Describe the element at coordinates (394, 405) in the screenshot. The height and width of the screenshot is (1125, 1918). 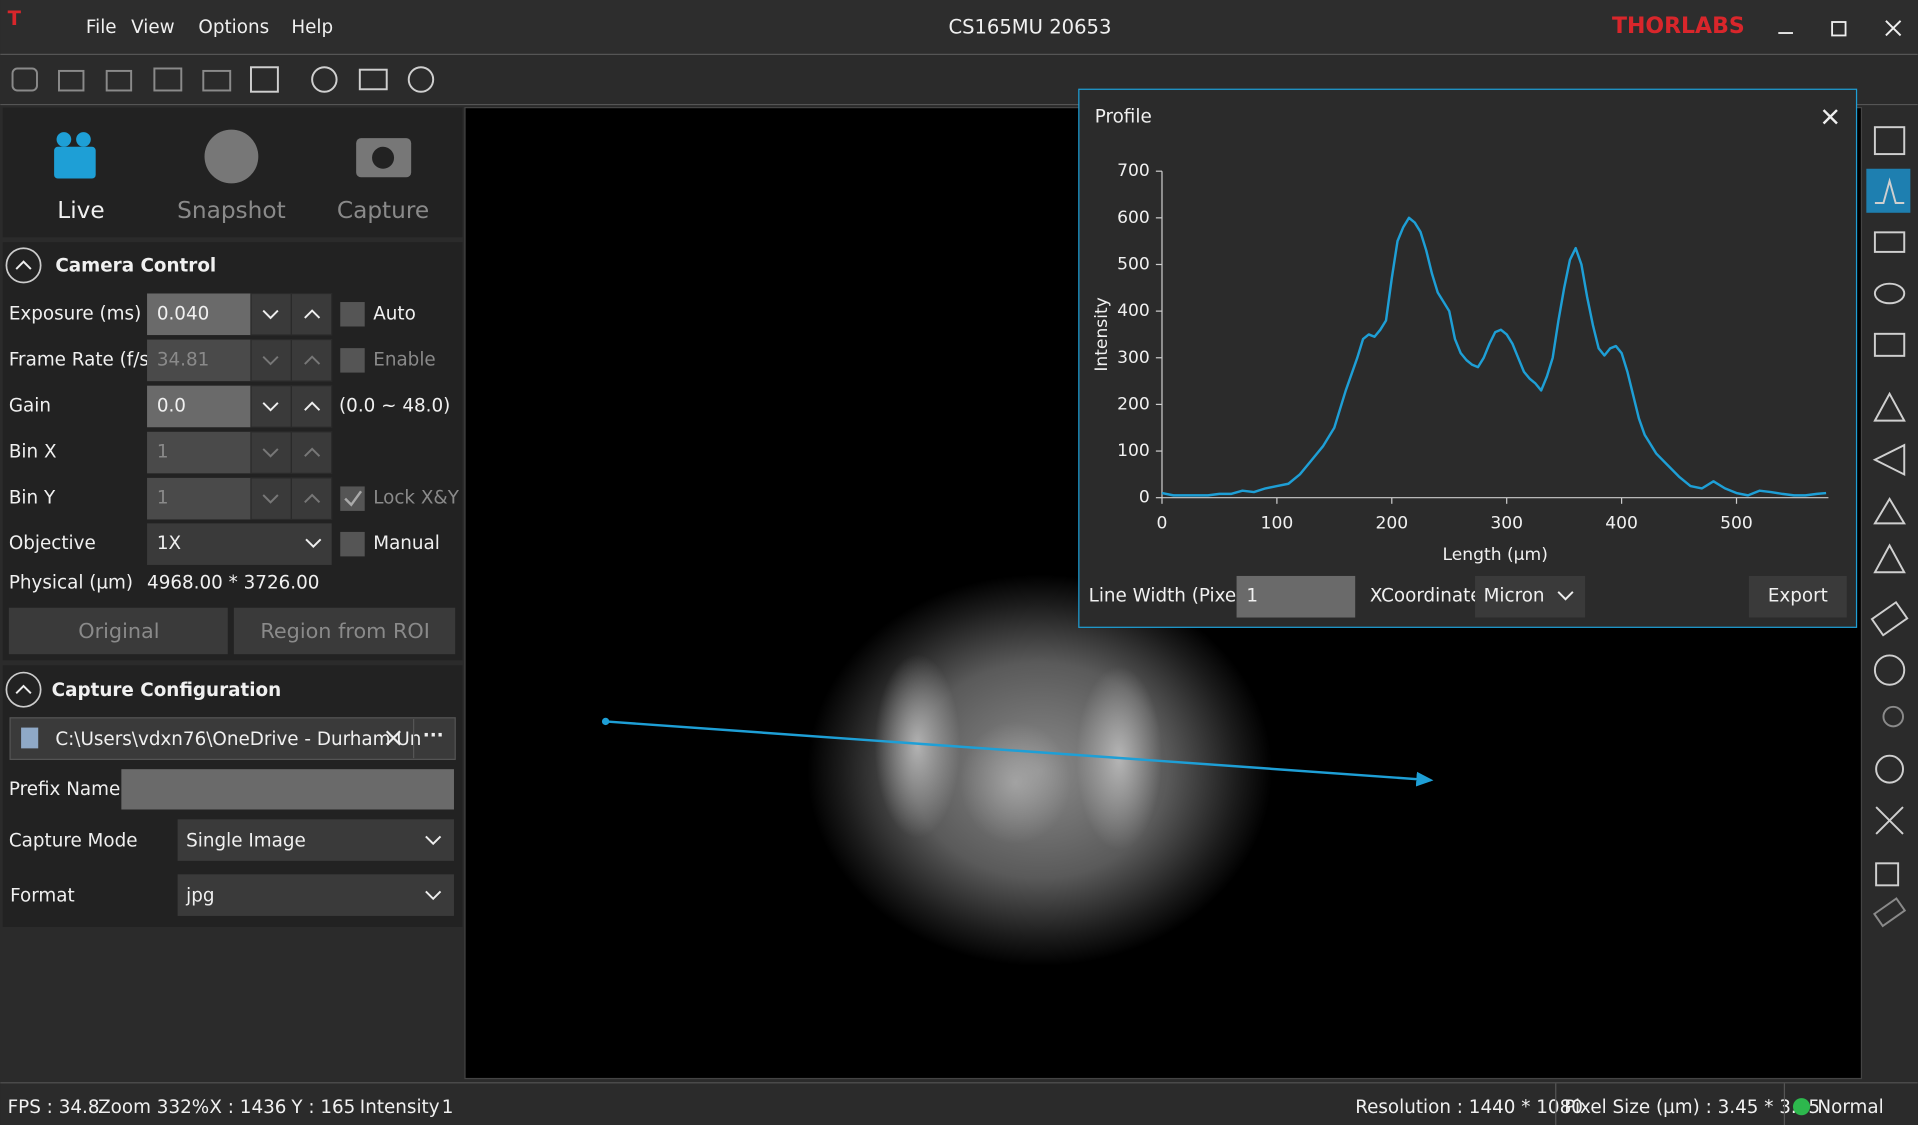
I see `range-text: (0.0 ~ 48.0)` at that location.